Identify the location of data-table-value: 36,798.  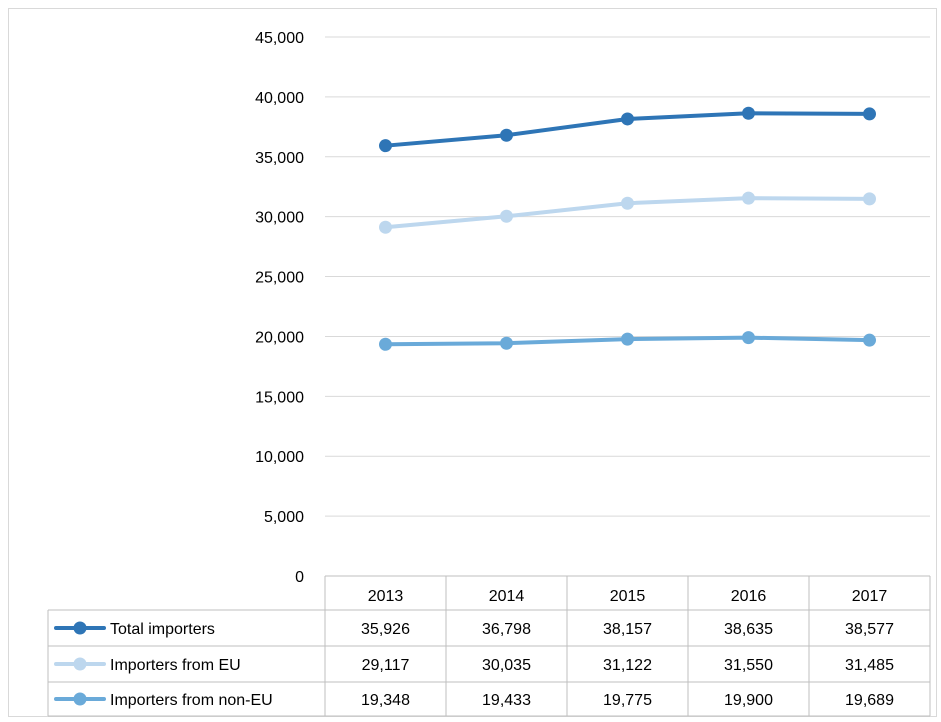
(506, 629).